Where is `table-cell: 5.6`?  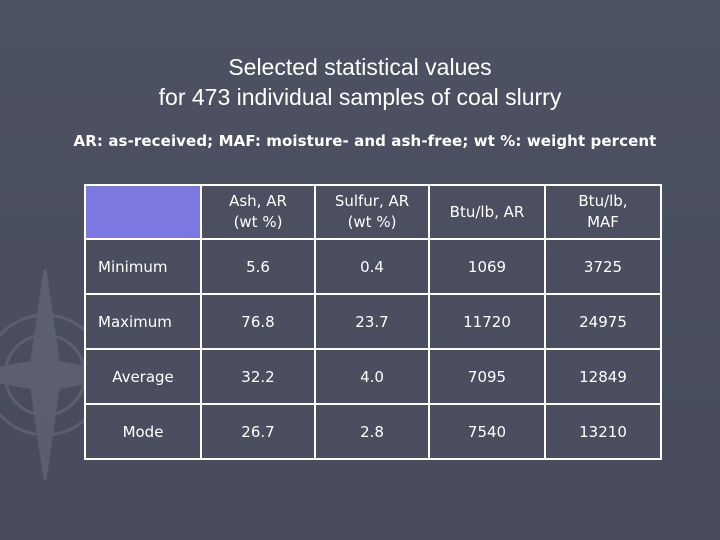 table-cell: 5.6 is located at coordinates (258, 266).